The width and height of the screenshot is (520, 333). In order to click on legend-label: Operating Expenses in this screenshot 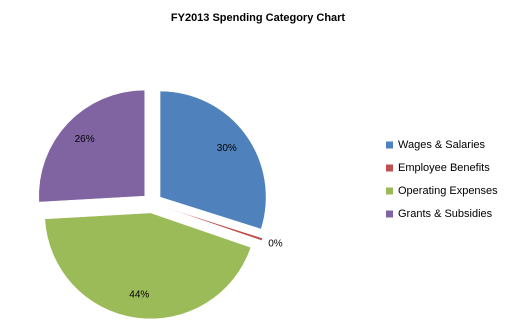, I will do `click(448, 191)`.